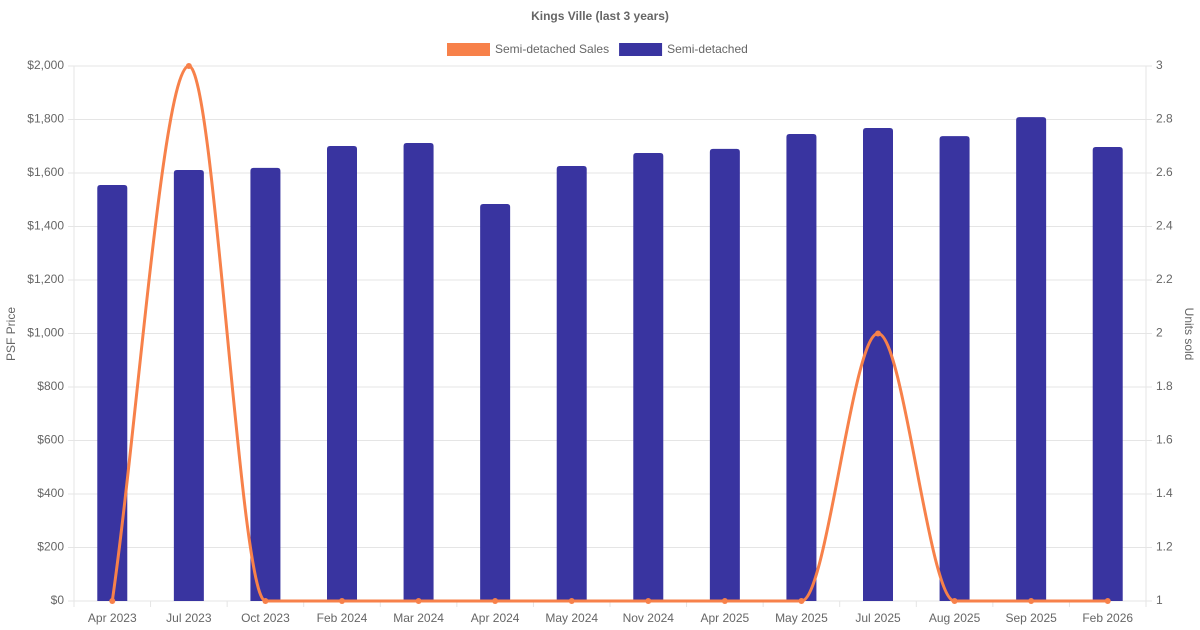 The image size is (1200, 630). I want to click on x-tick-label: Feb 2024, so click(342, 618).